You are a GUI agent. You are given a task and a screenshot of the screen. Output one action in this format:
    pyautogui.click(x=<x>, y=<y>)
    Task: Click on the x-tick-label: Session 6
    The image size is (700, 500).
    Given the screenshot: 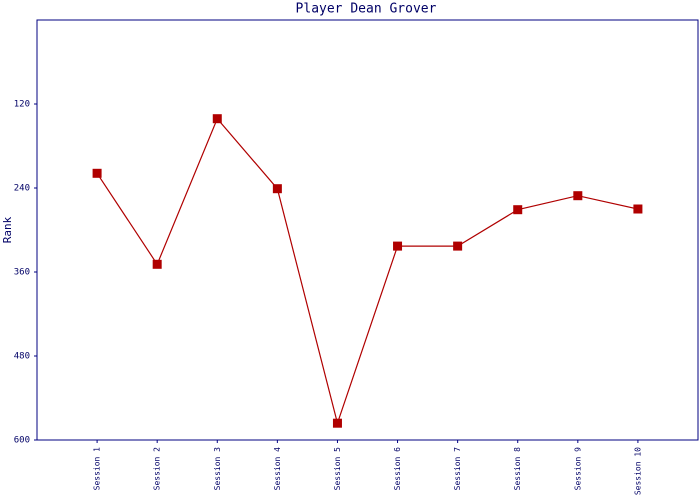 What is the action you would take?
    pyautogui.click(x=397, y=469)
    